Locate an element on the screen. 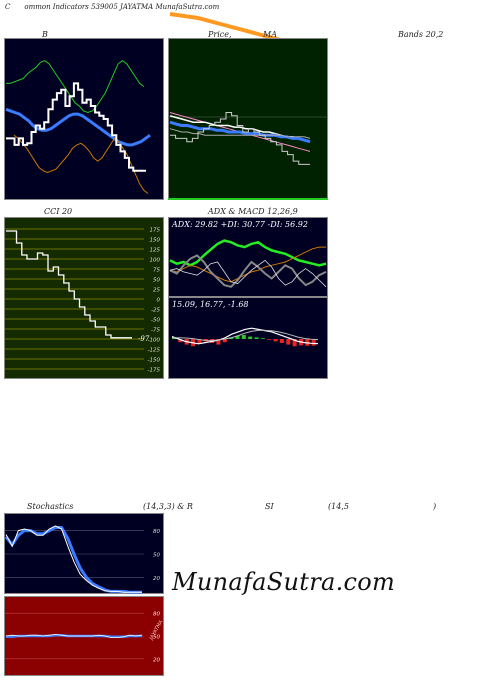 This screenshot has height=680, width=500. stoch-title: Stochastics is located at coordinates (50, 506).